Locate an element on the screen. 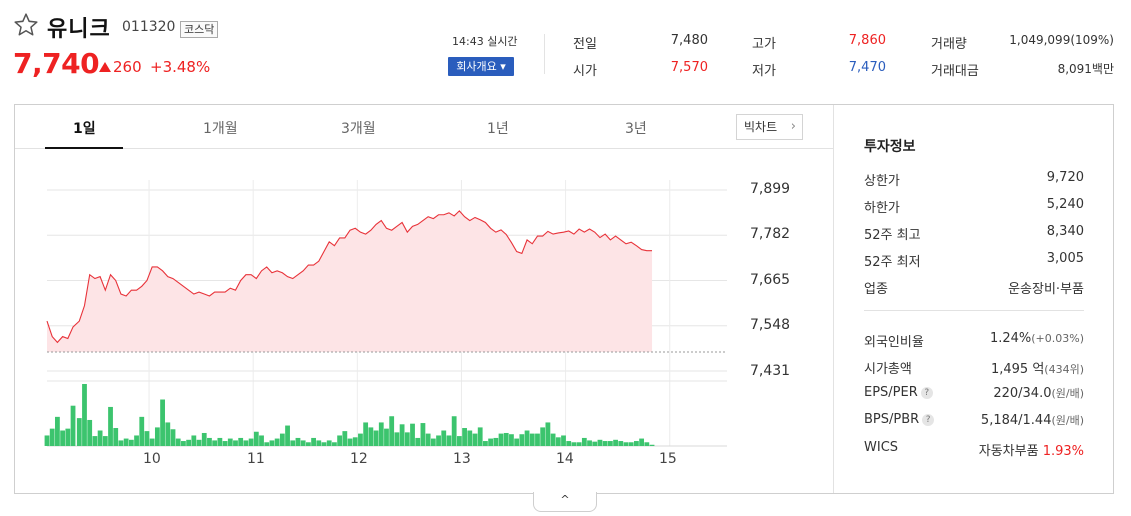 The width and height of the screenshot is (1131, 516). tab-1year: 1년 is located at coordinates (498, 129).